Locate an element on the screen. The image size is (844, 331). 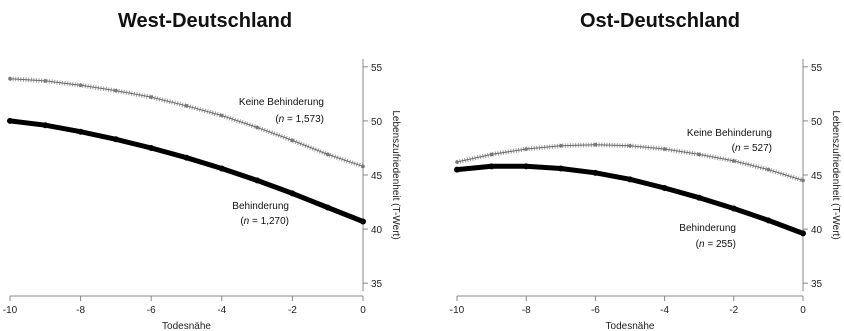
chart-title: West-Deutschland is located at coordinates (205, 21).